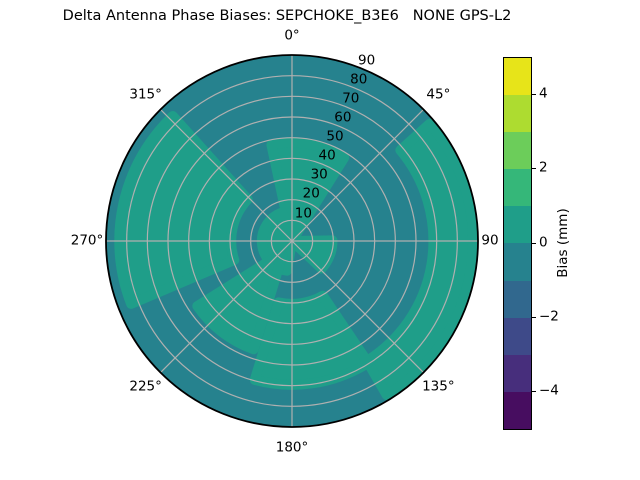  What do you see at coordinates (240, 302) in the screenshot?
I see `bias-region-southwest-tongue` at bounding box center [240, 302].